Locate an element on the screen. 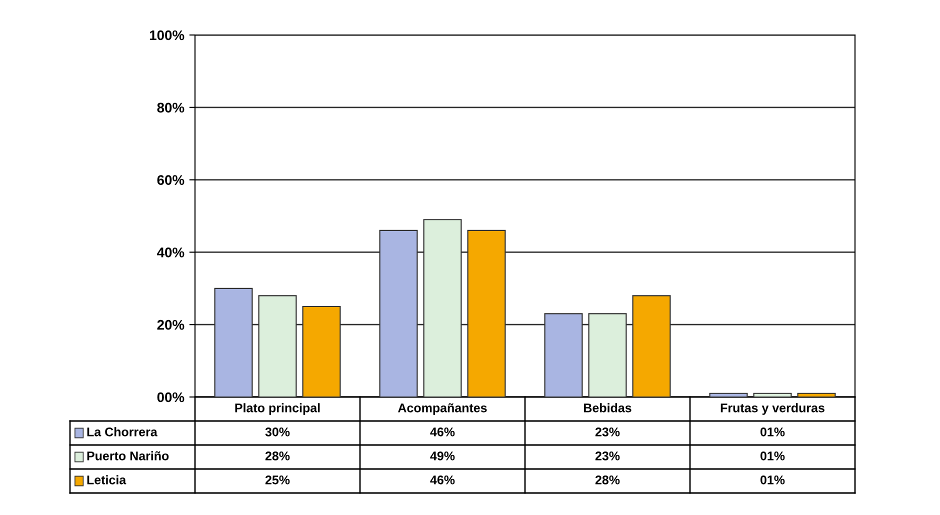 The width and height of the screenshot is (940, 515). legend-label: Puerto Nariño is located at coordinates (128, 455).